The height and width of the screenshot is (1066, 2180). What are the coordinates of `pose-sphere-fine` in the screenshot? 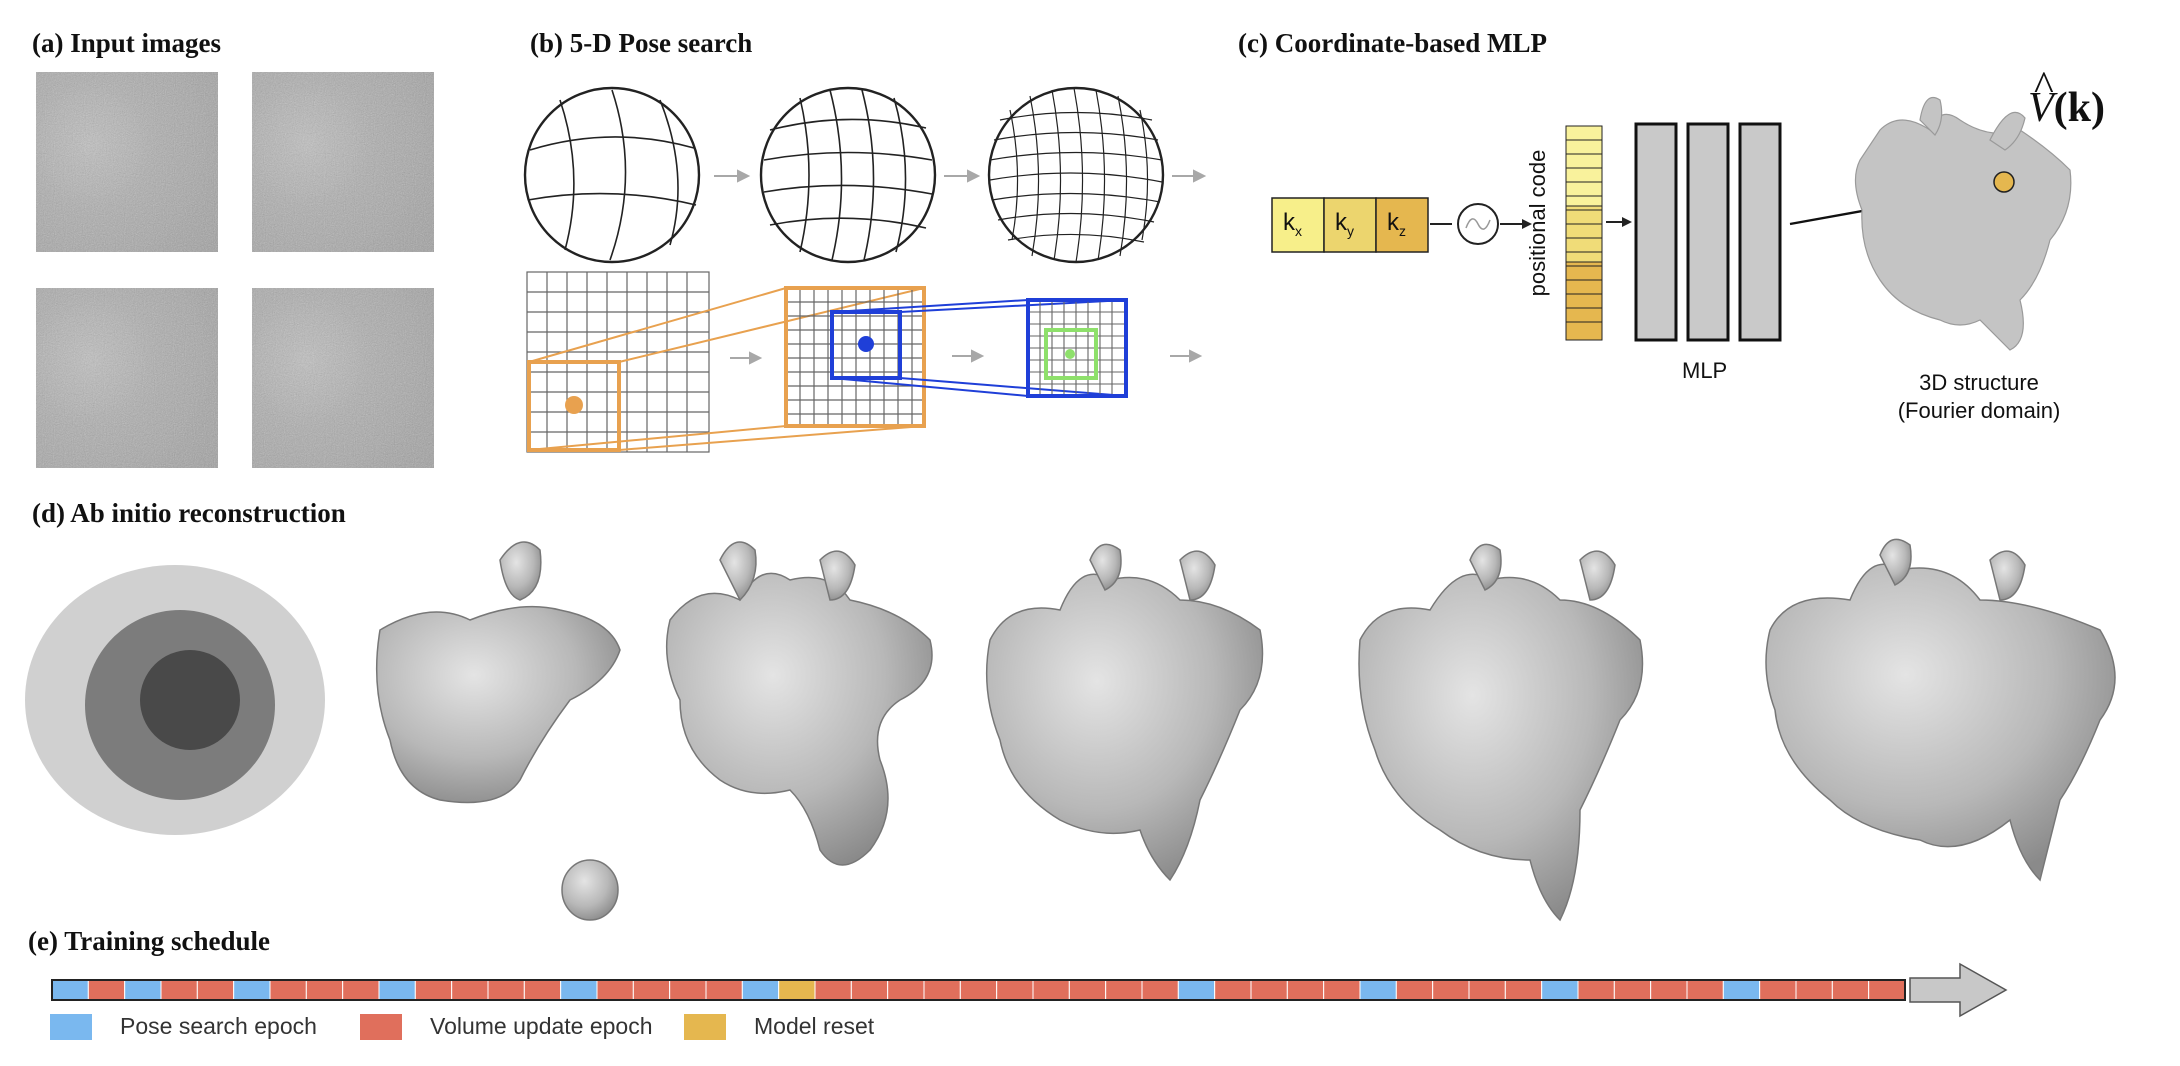 It's located at (1076, 175).